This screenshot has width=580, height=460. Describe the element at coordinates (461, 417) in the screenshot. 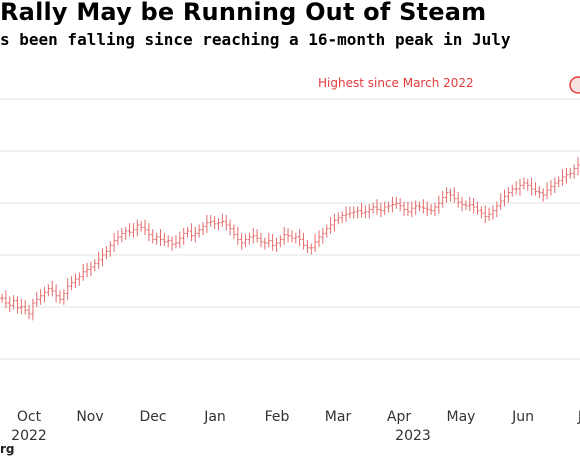

I see `x-tick-label: May` at that location.